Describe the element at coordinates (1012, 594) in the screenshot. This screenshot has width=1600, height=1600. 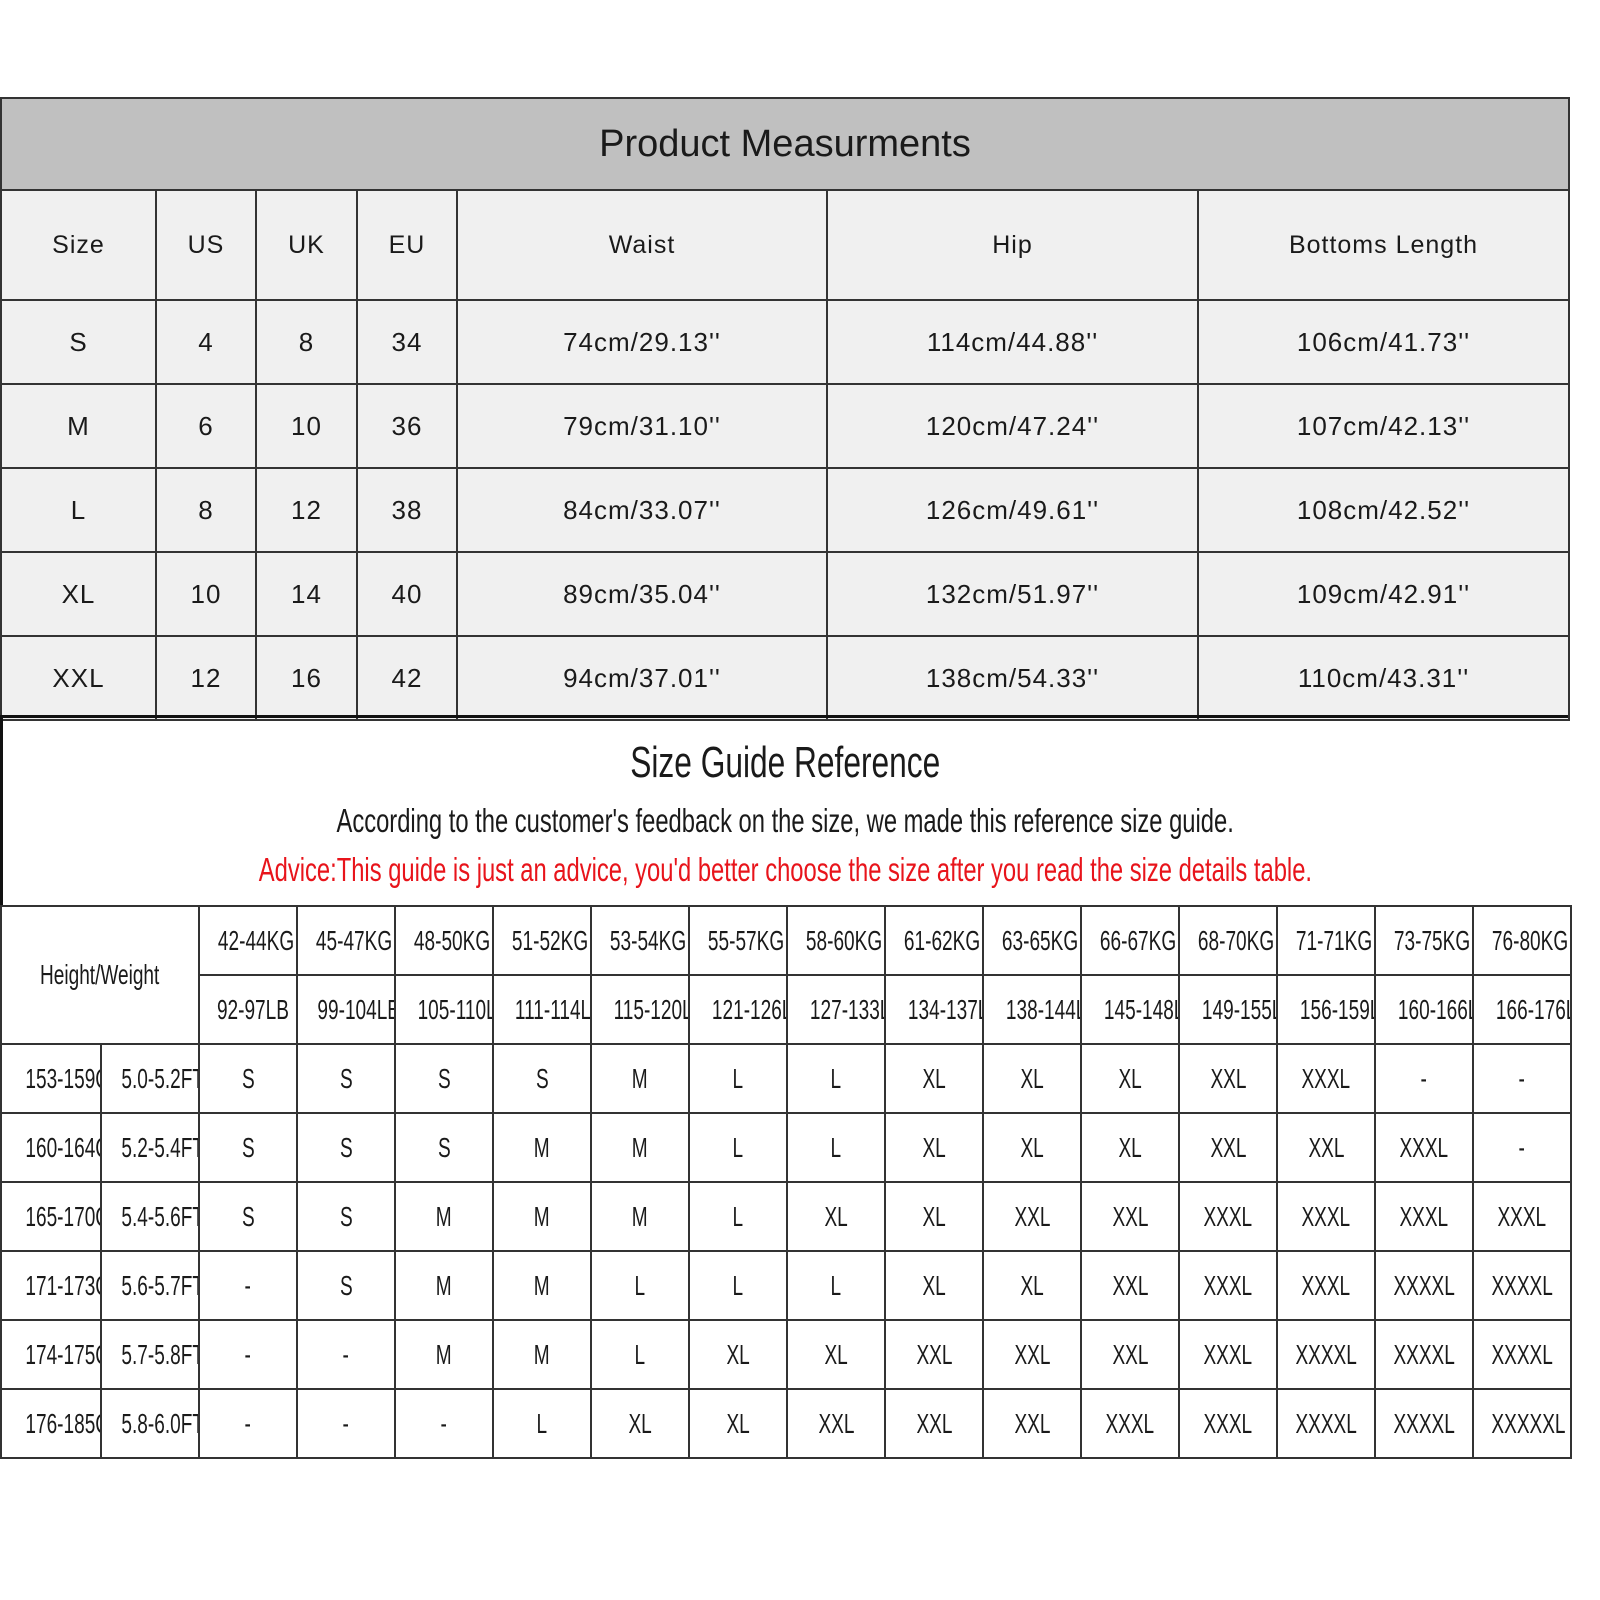
I see `table-cell: 132cm/51.97''` at that location.